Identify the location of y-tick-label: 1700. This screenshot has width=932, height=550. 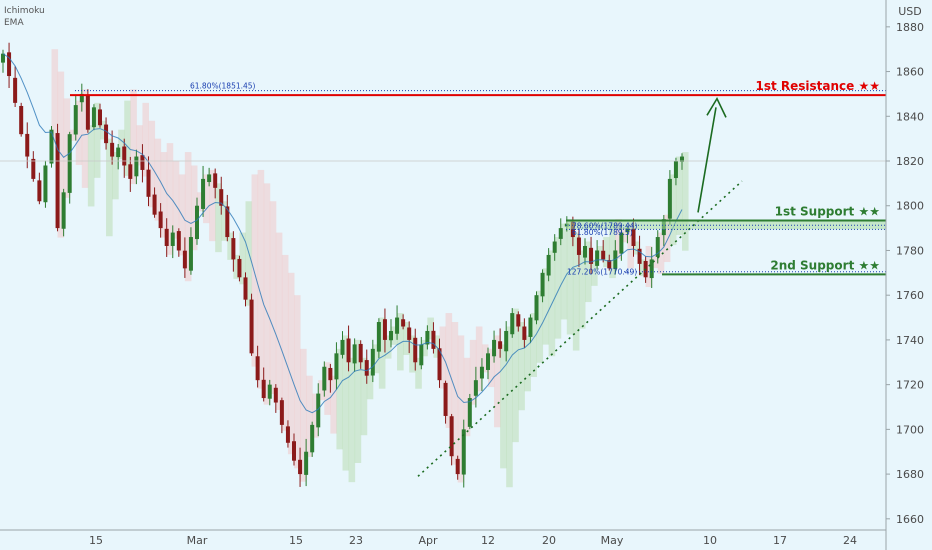
(910, 429).